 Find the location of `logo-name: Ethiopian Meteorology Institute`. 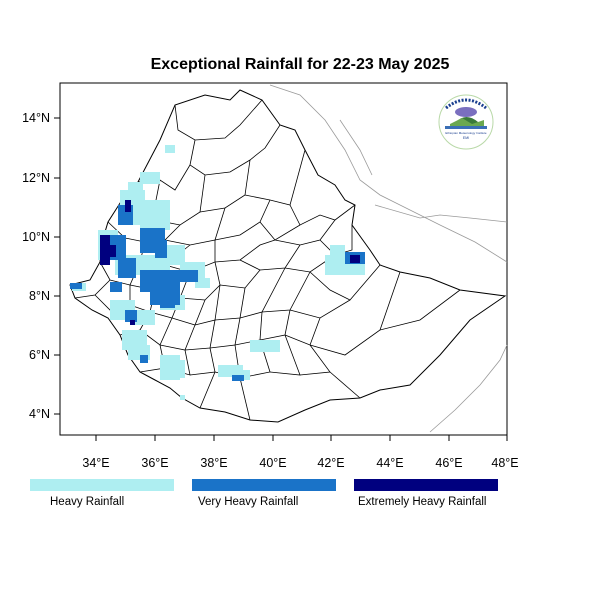

logo-name: Ethiopian Meteorology Institute is located at coordinates (466, 133).